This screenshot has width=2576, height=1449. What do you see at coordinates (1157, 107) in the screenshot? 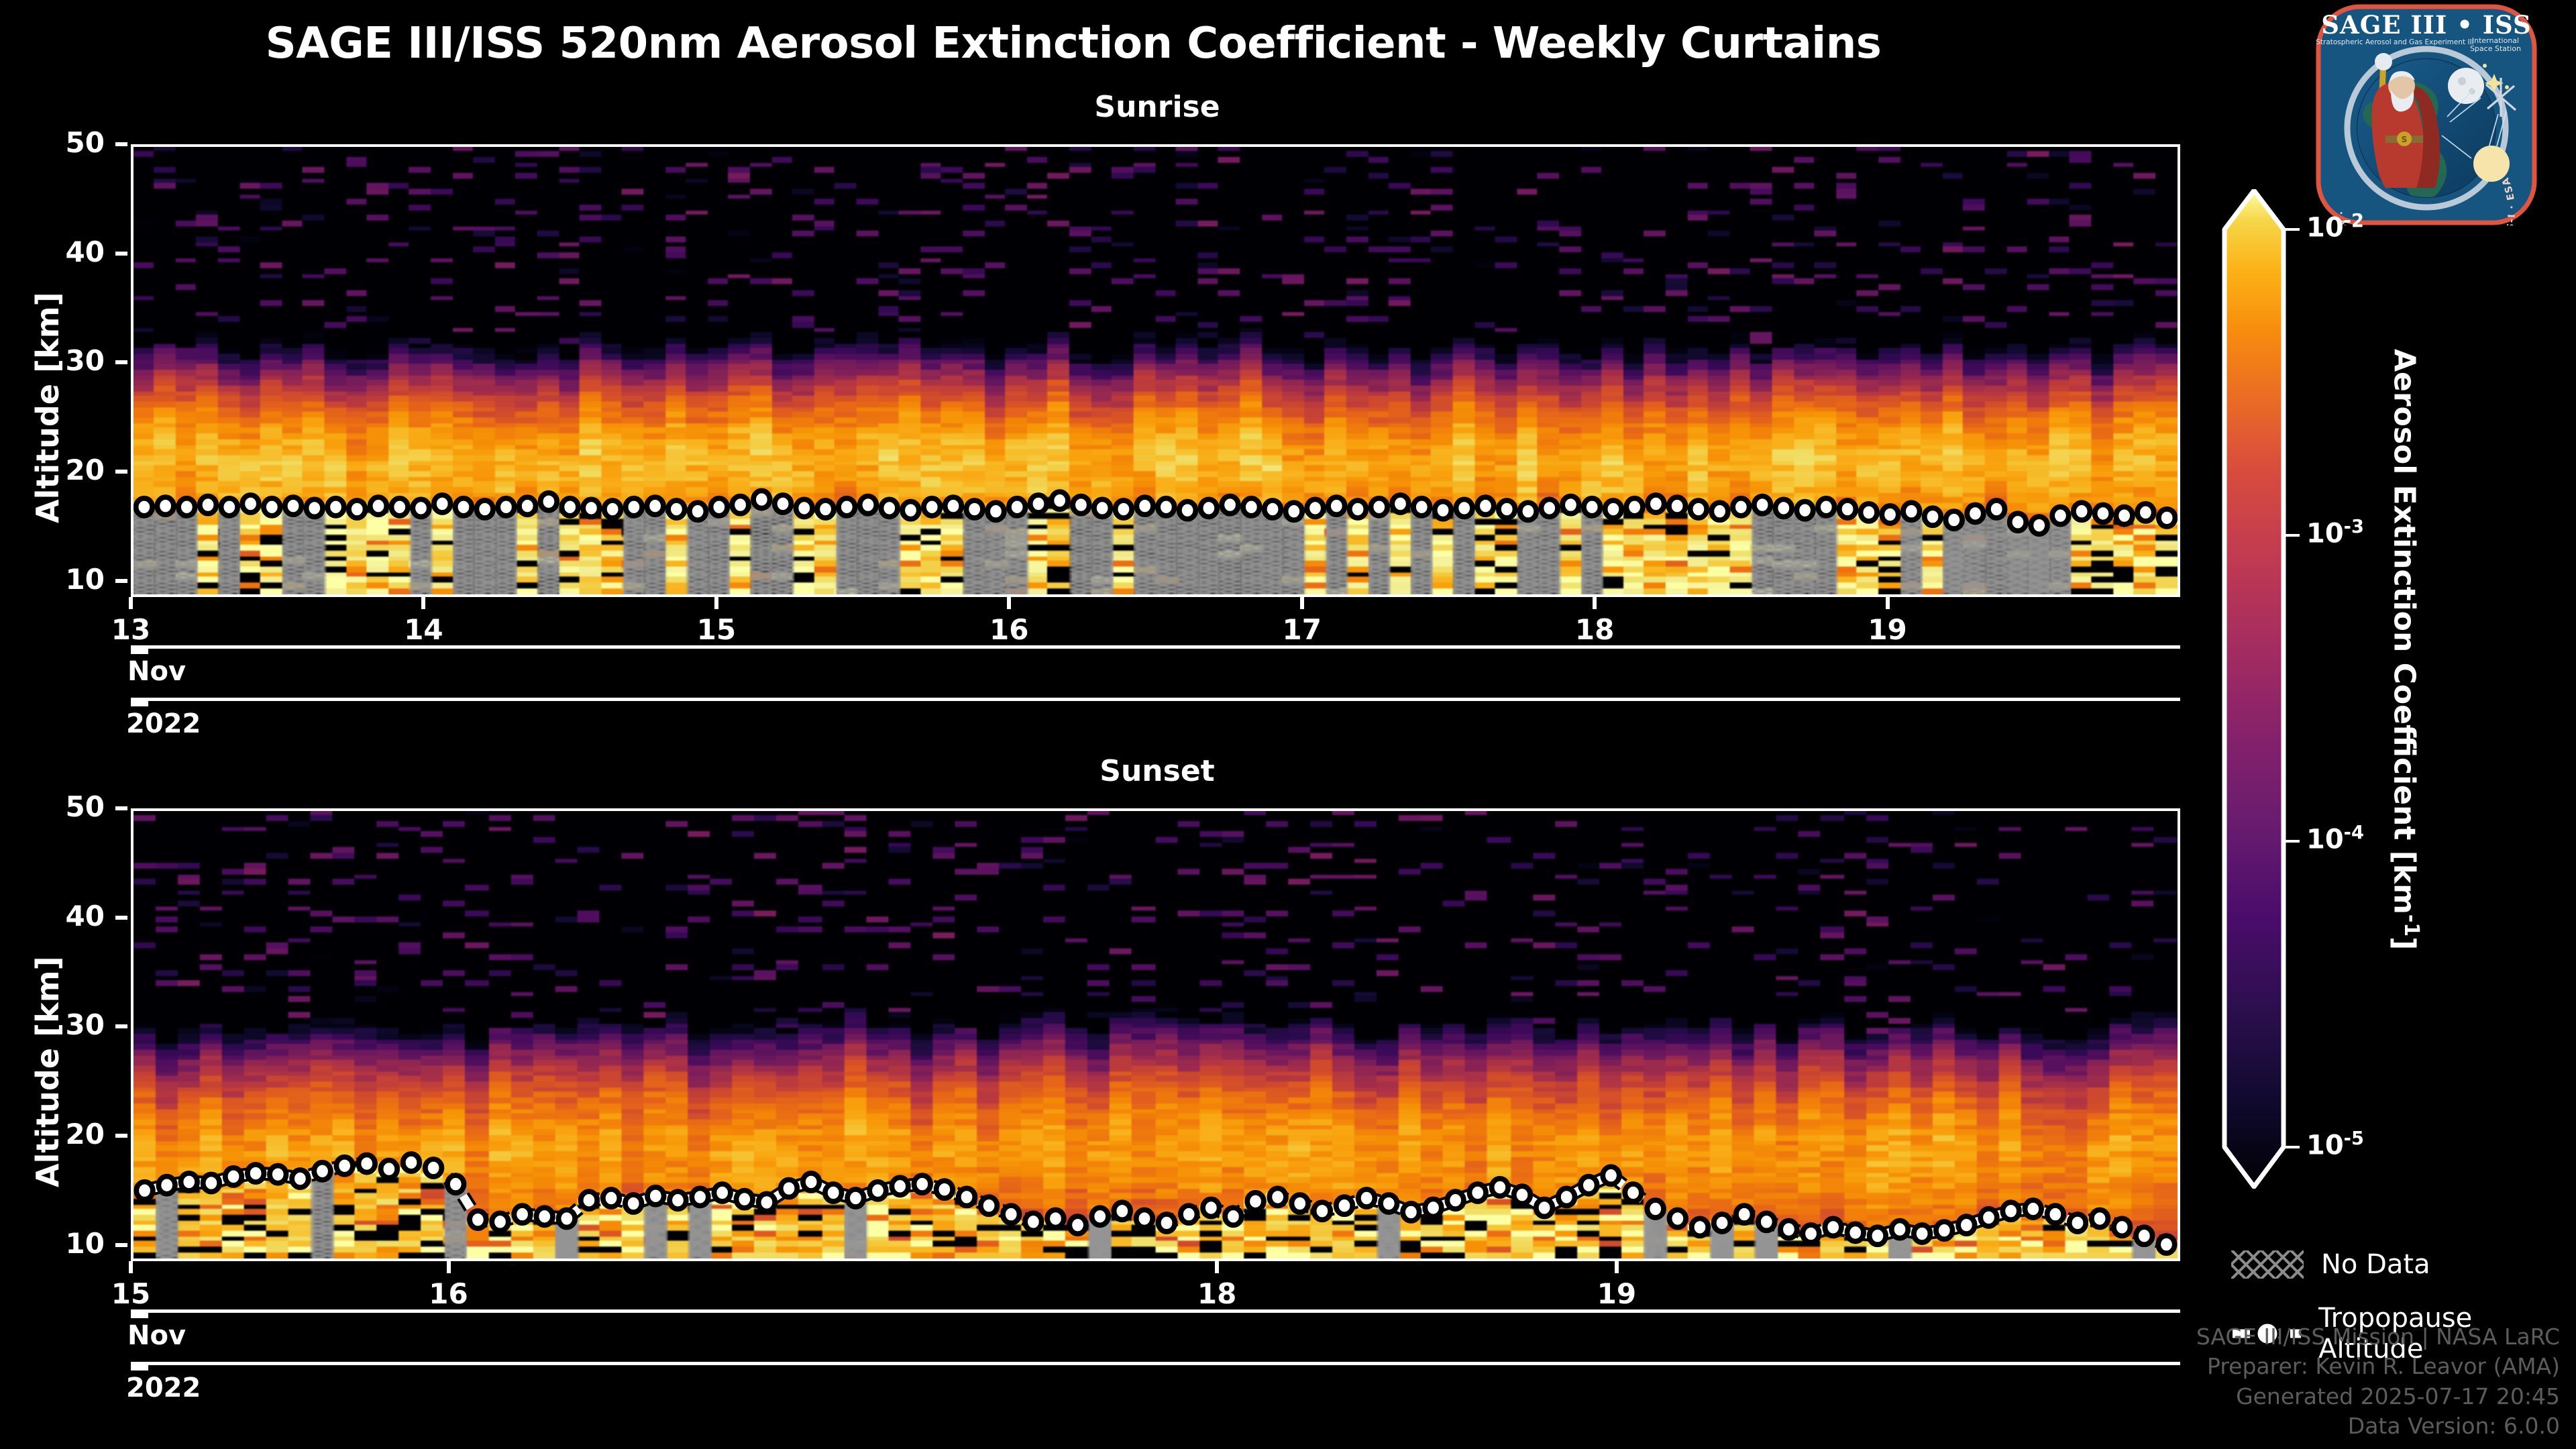
I see `panel-title-sunrise: Sunrise` at bounding box center [1157, 107].